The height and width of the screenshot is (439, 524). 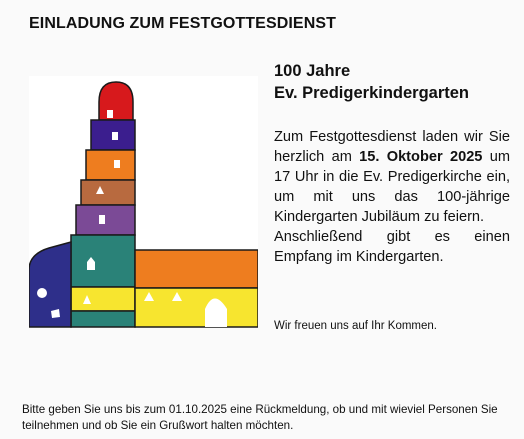 I want to click on apse-window-quad, so click(x=55, y=313).